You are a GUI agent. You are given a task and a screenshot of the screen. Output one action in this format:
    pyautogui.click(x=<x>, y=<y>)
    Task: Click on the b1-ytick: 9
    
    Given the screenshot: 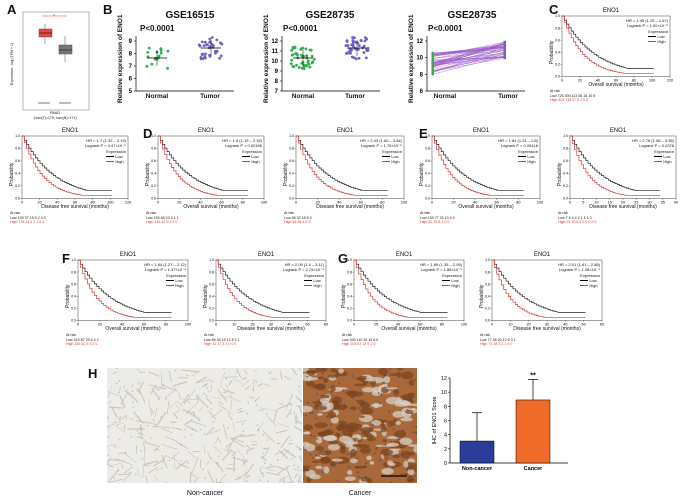 What is the action you would take?
    pyautogui.click(x=131, y=42)
    